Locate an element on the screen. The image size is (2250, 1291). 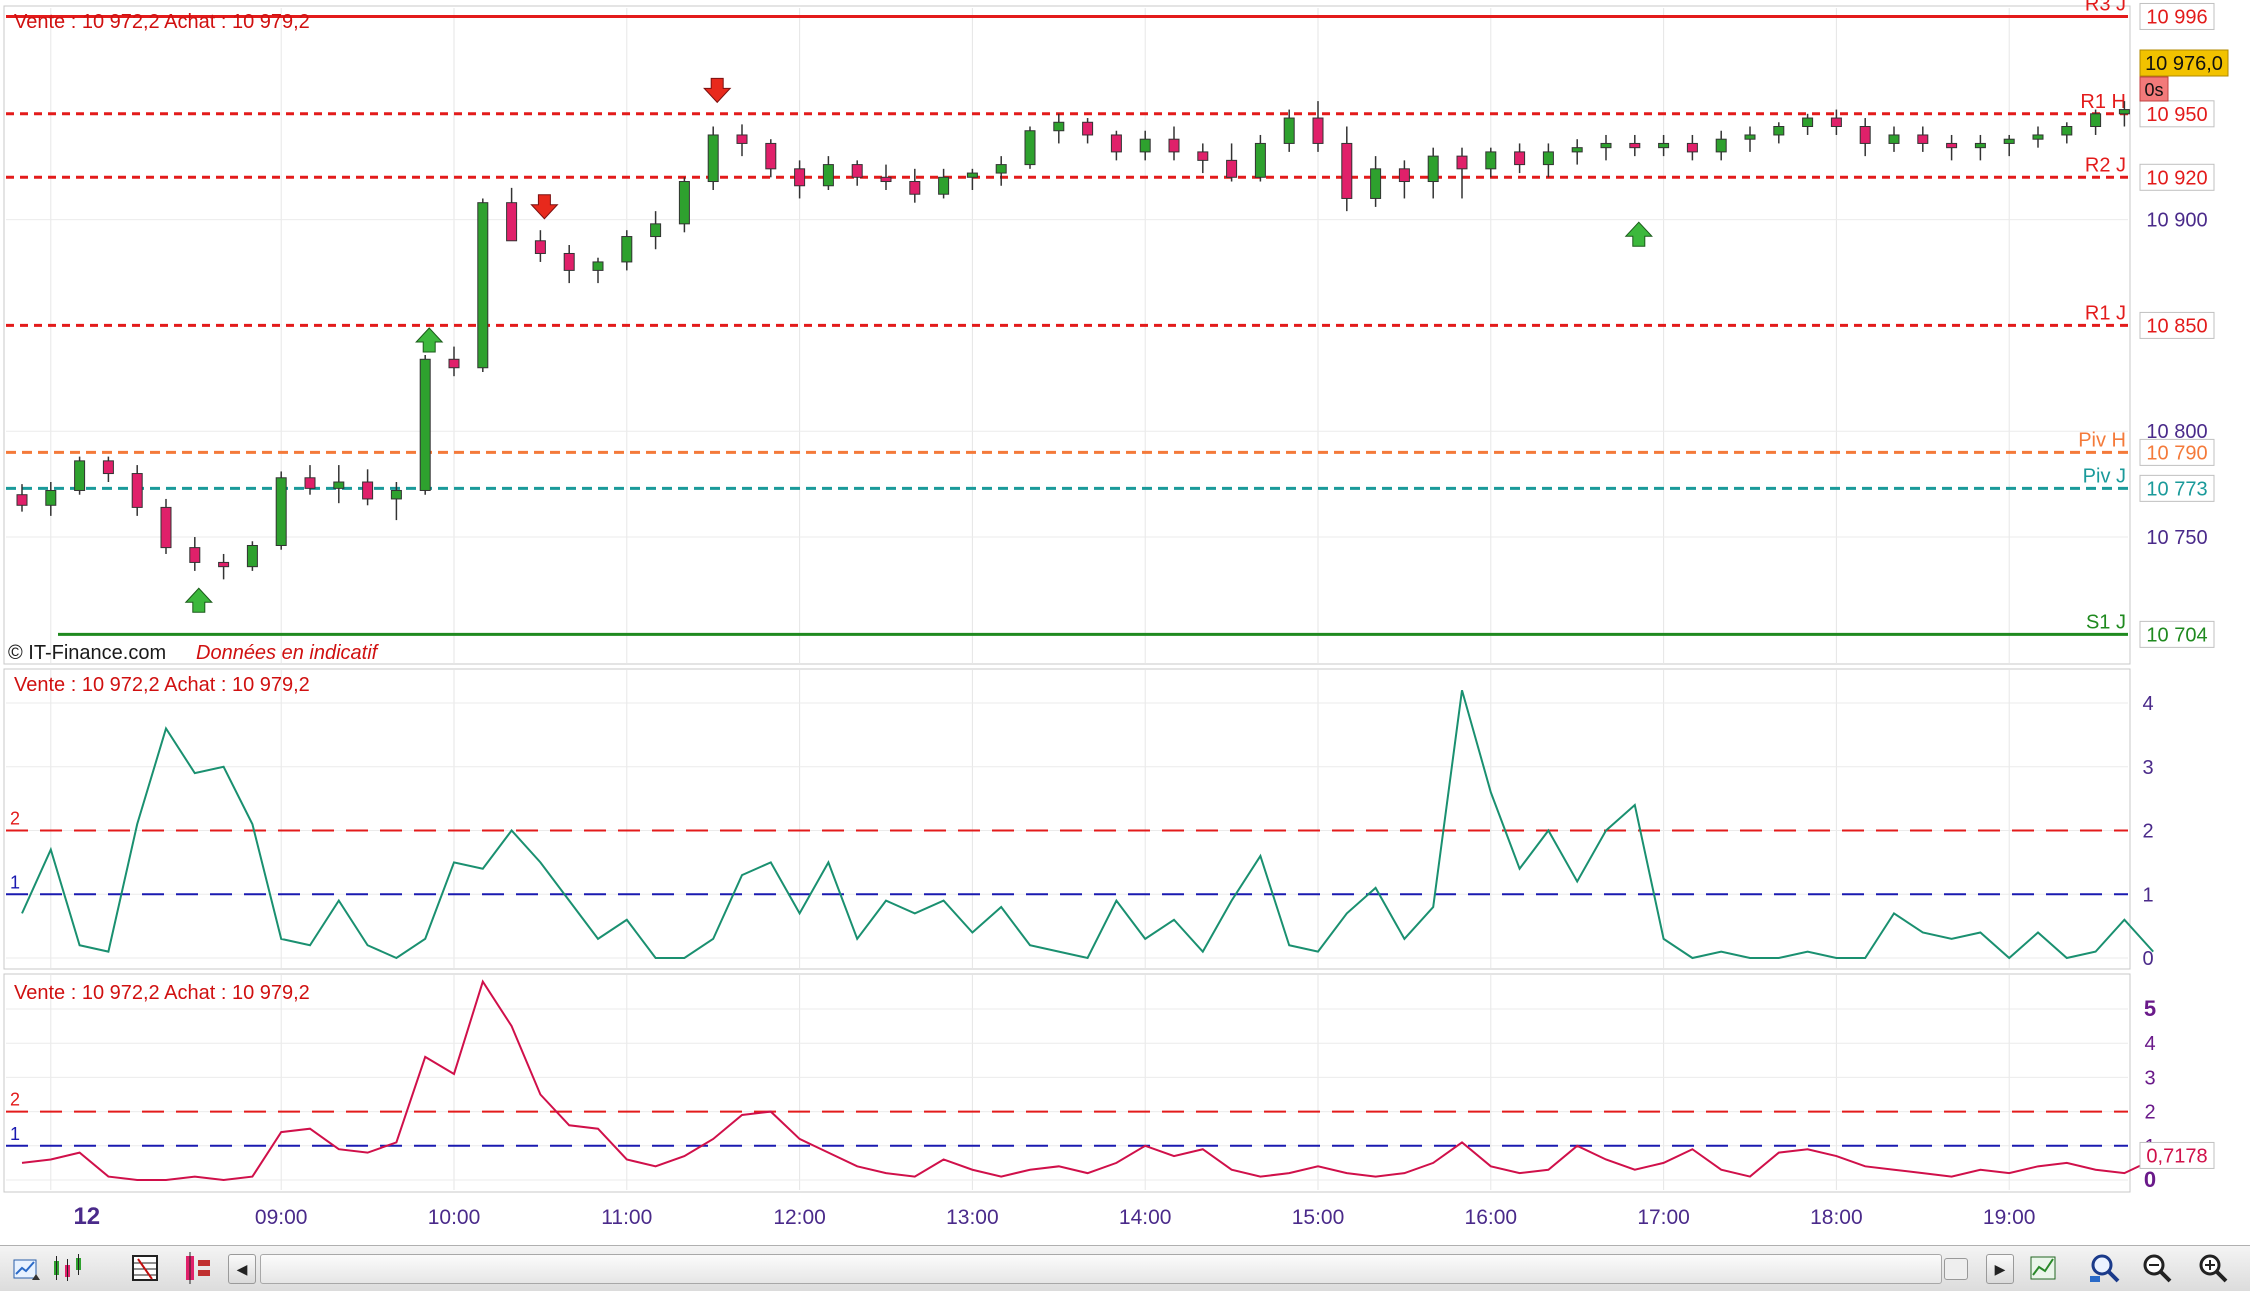
level-price-label: 10 850 is located at coordinates (2176, 326).